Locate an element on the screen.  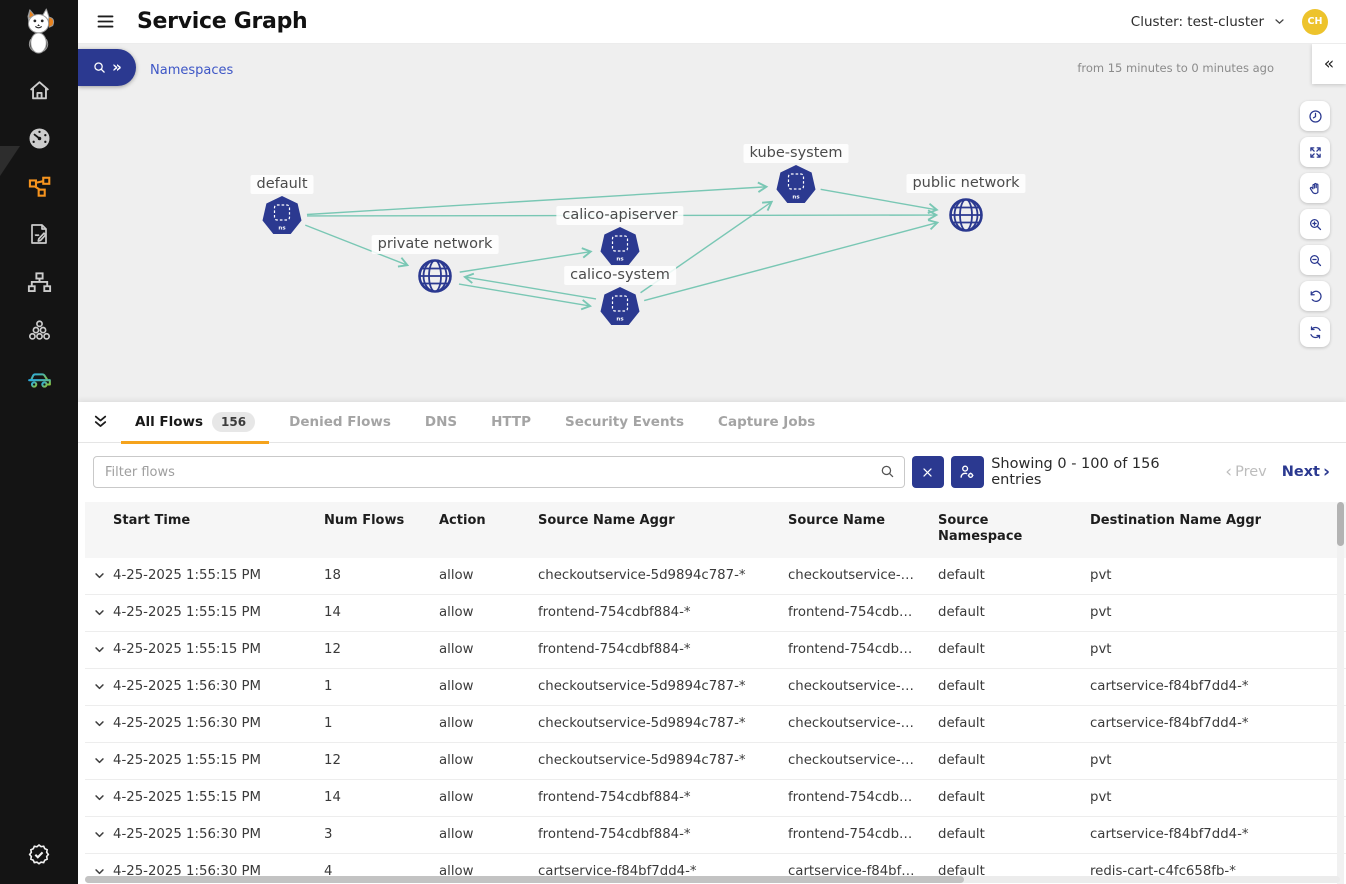
tab-denied-flows: Denied Flows is located at coordinates (340, 422).